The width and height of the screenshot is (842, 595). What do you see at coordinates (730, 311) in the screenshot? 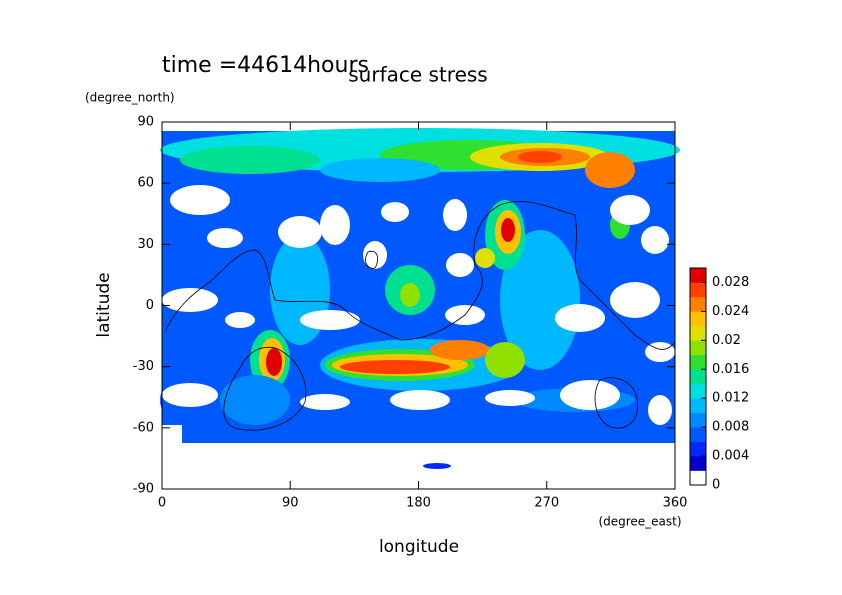
I see `colorbar-tick-label: 0.024` at bounding box center [730, 311].